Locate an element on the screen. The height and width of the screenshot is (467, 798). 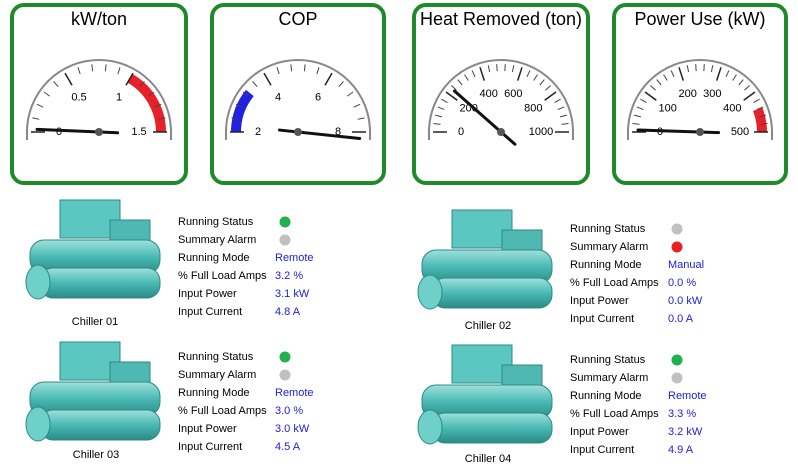
gauge-tick-label: 500 is located at coordinates (740, 132).